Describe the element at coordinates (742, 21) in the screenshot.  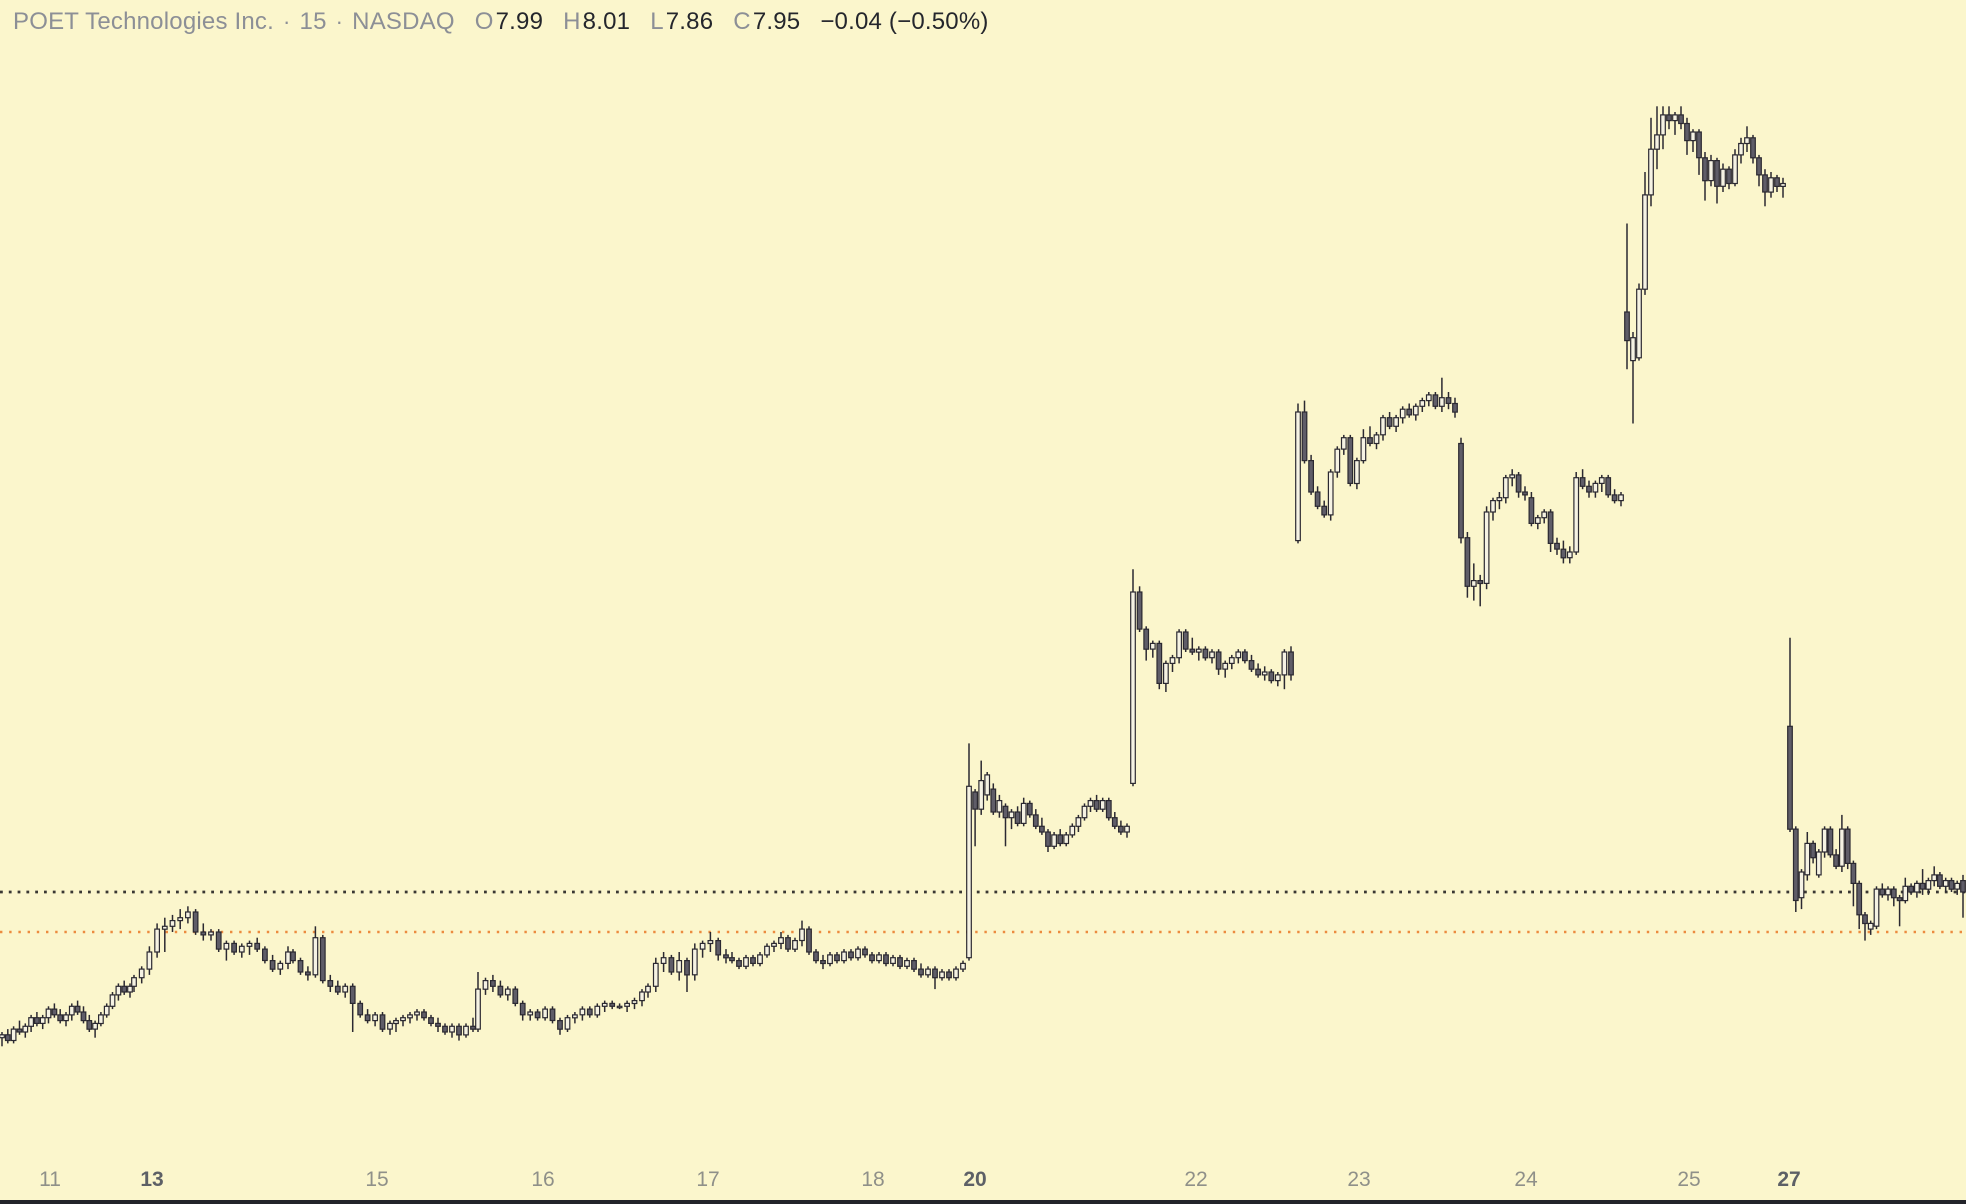
I see `close-label: C` at that location.